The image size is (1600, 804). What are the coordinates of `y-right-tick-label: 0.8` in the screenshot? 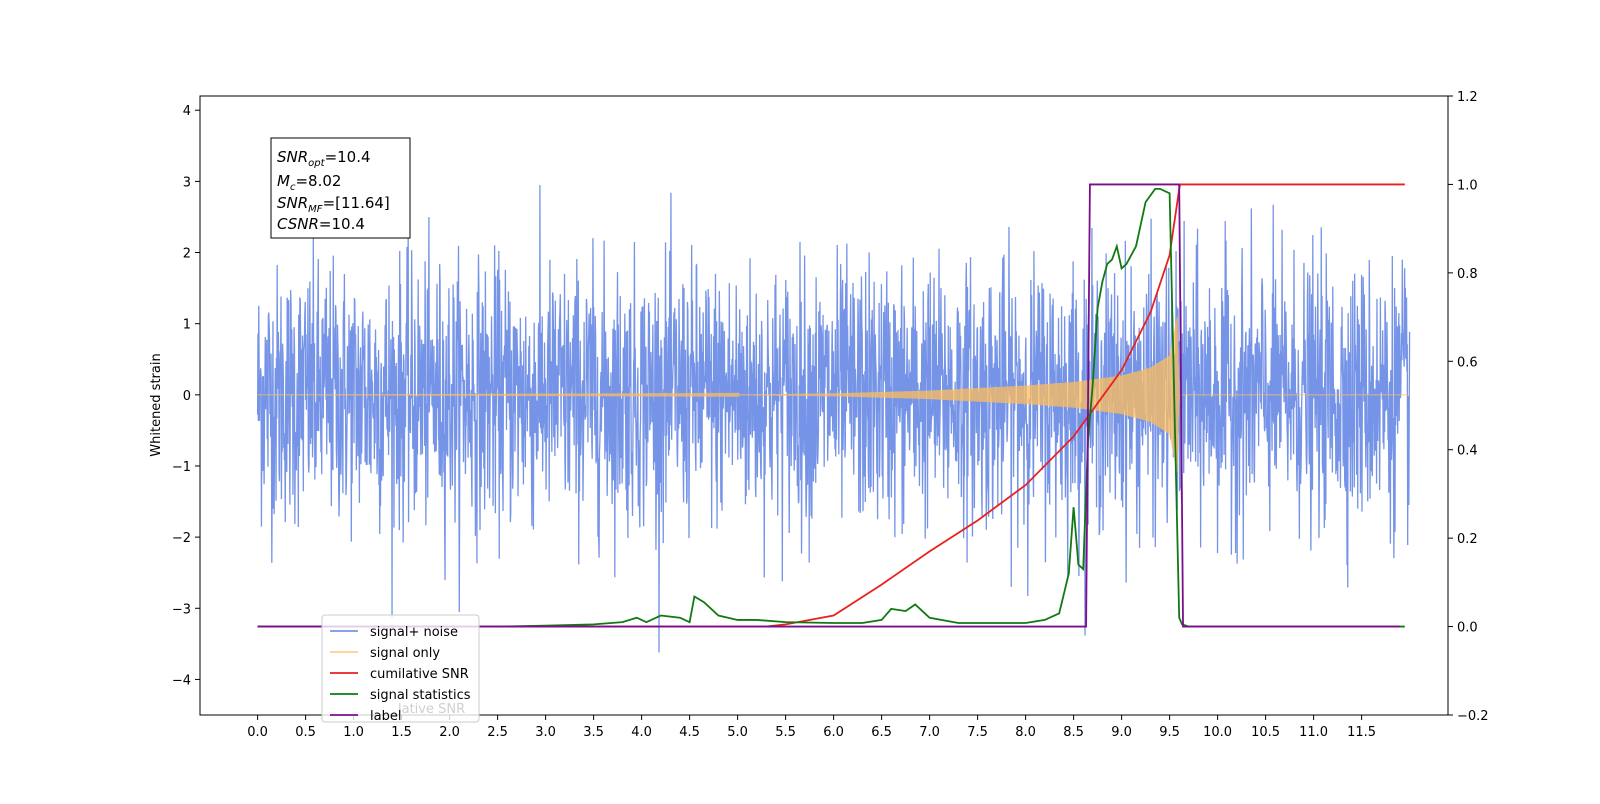 It's located at (1467, 274).